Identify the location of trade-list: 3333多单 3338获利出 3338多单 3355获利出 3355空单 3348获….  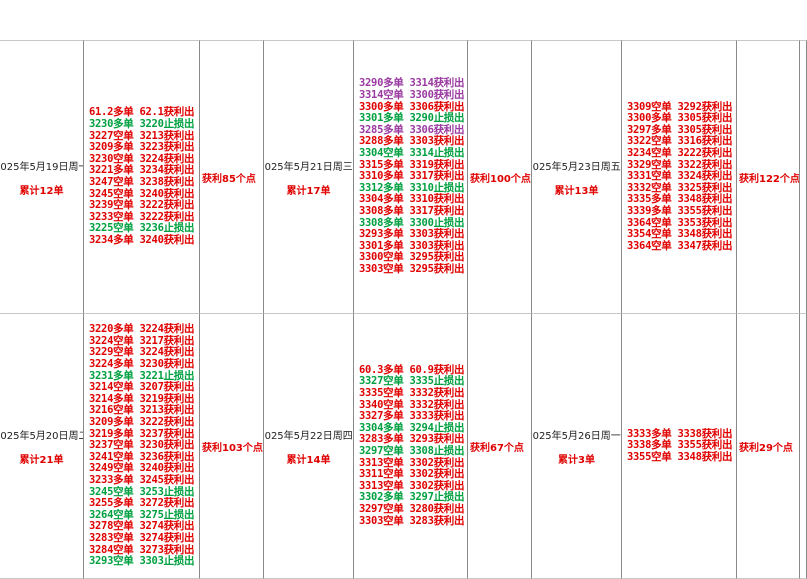
(679, 445).